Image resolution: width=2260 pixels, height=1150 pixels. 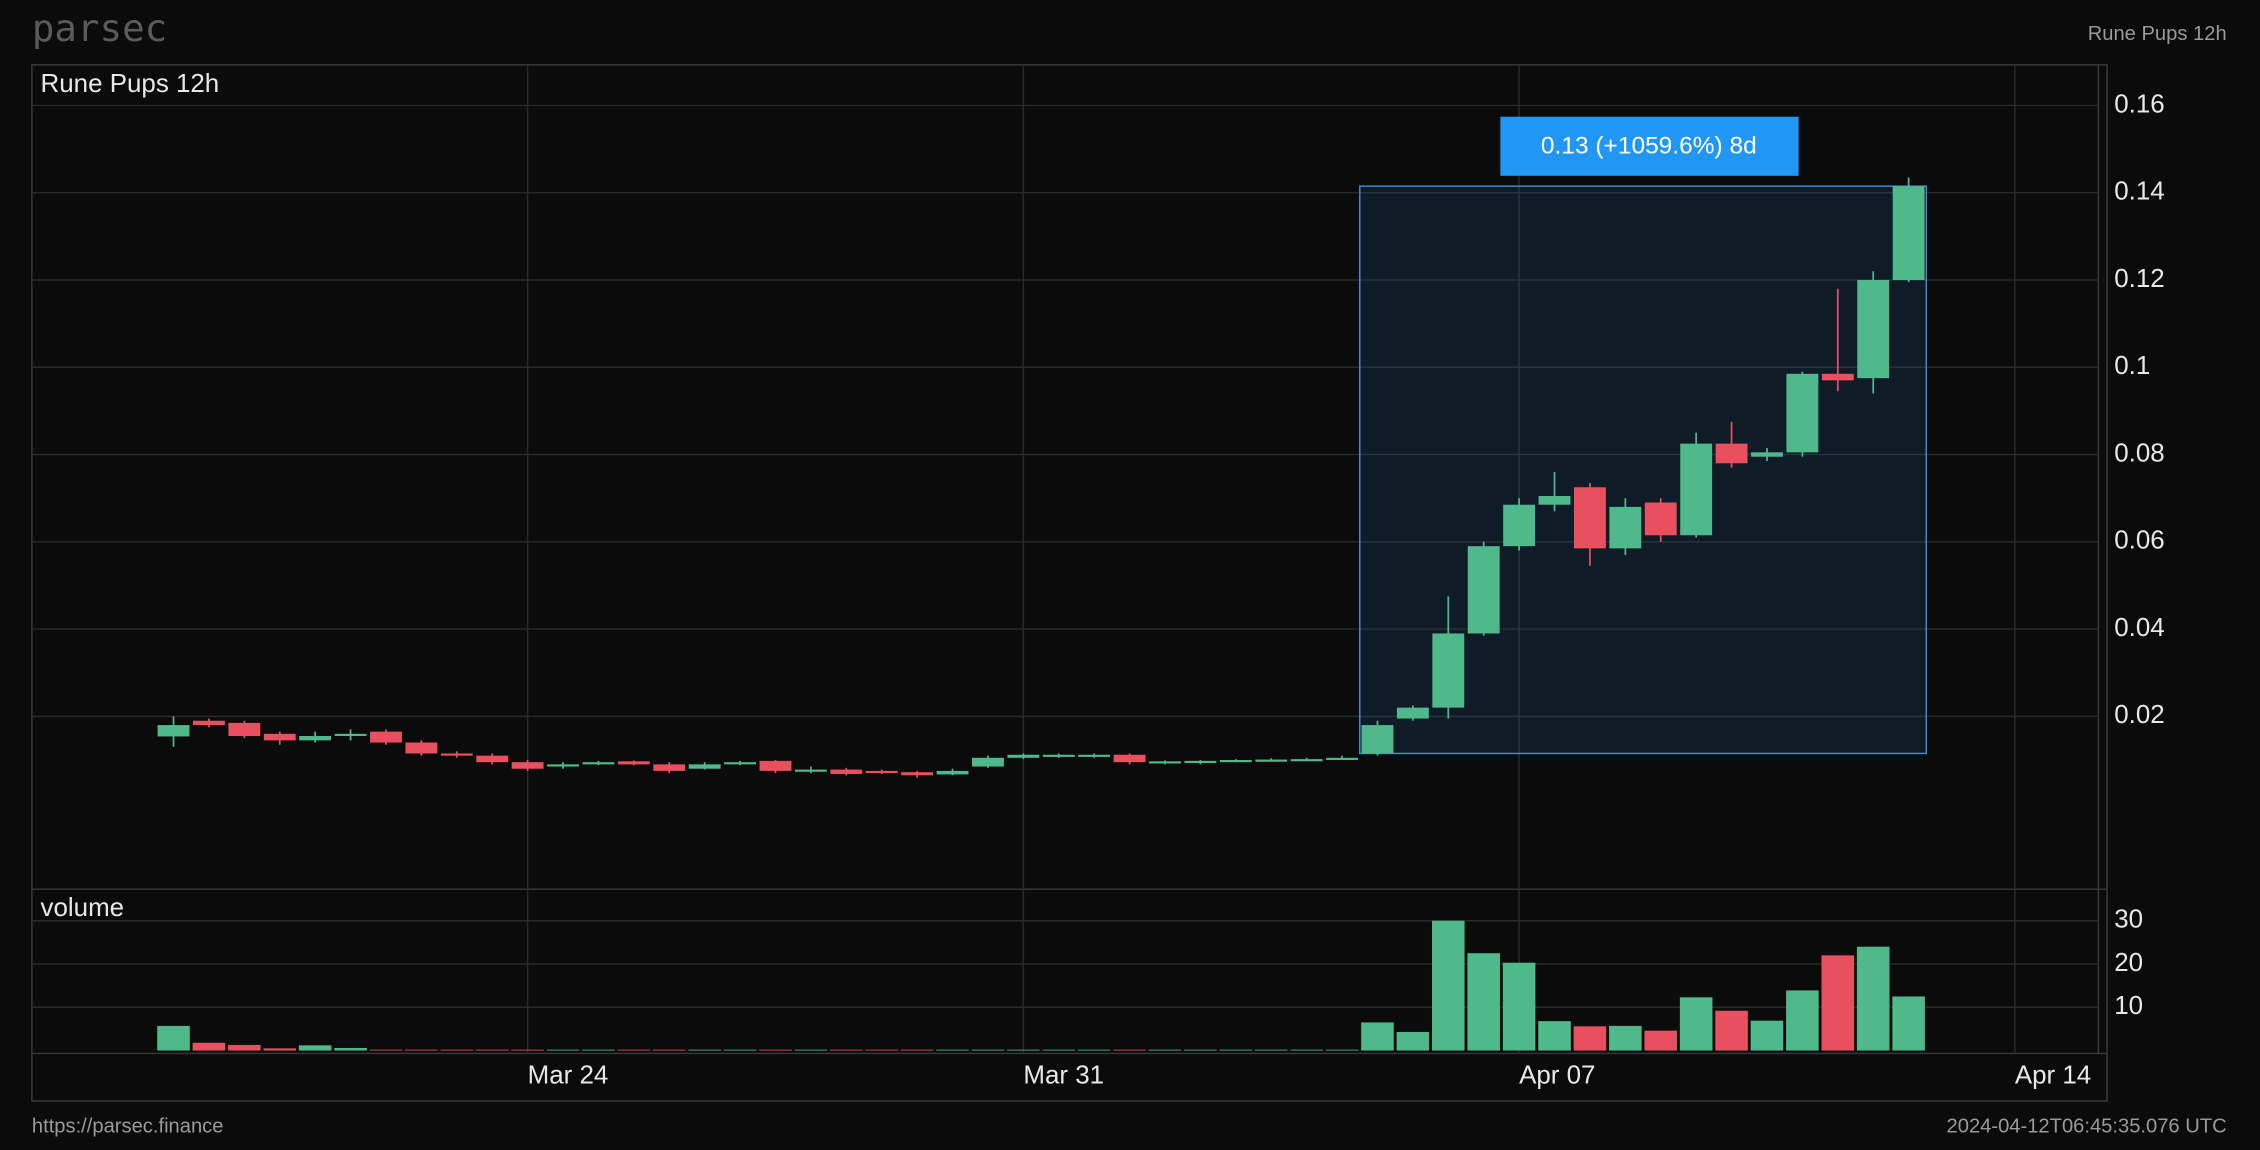 I want to click on x-tick-label: Apr 07, so click(x=1557, y=1075).